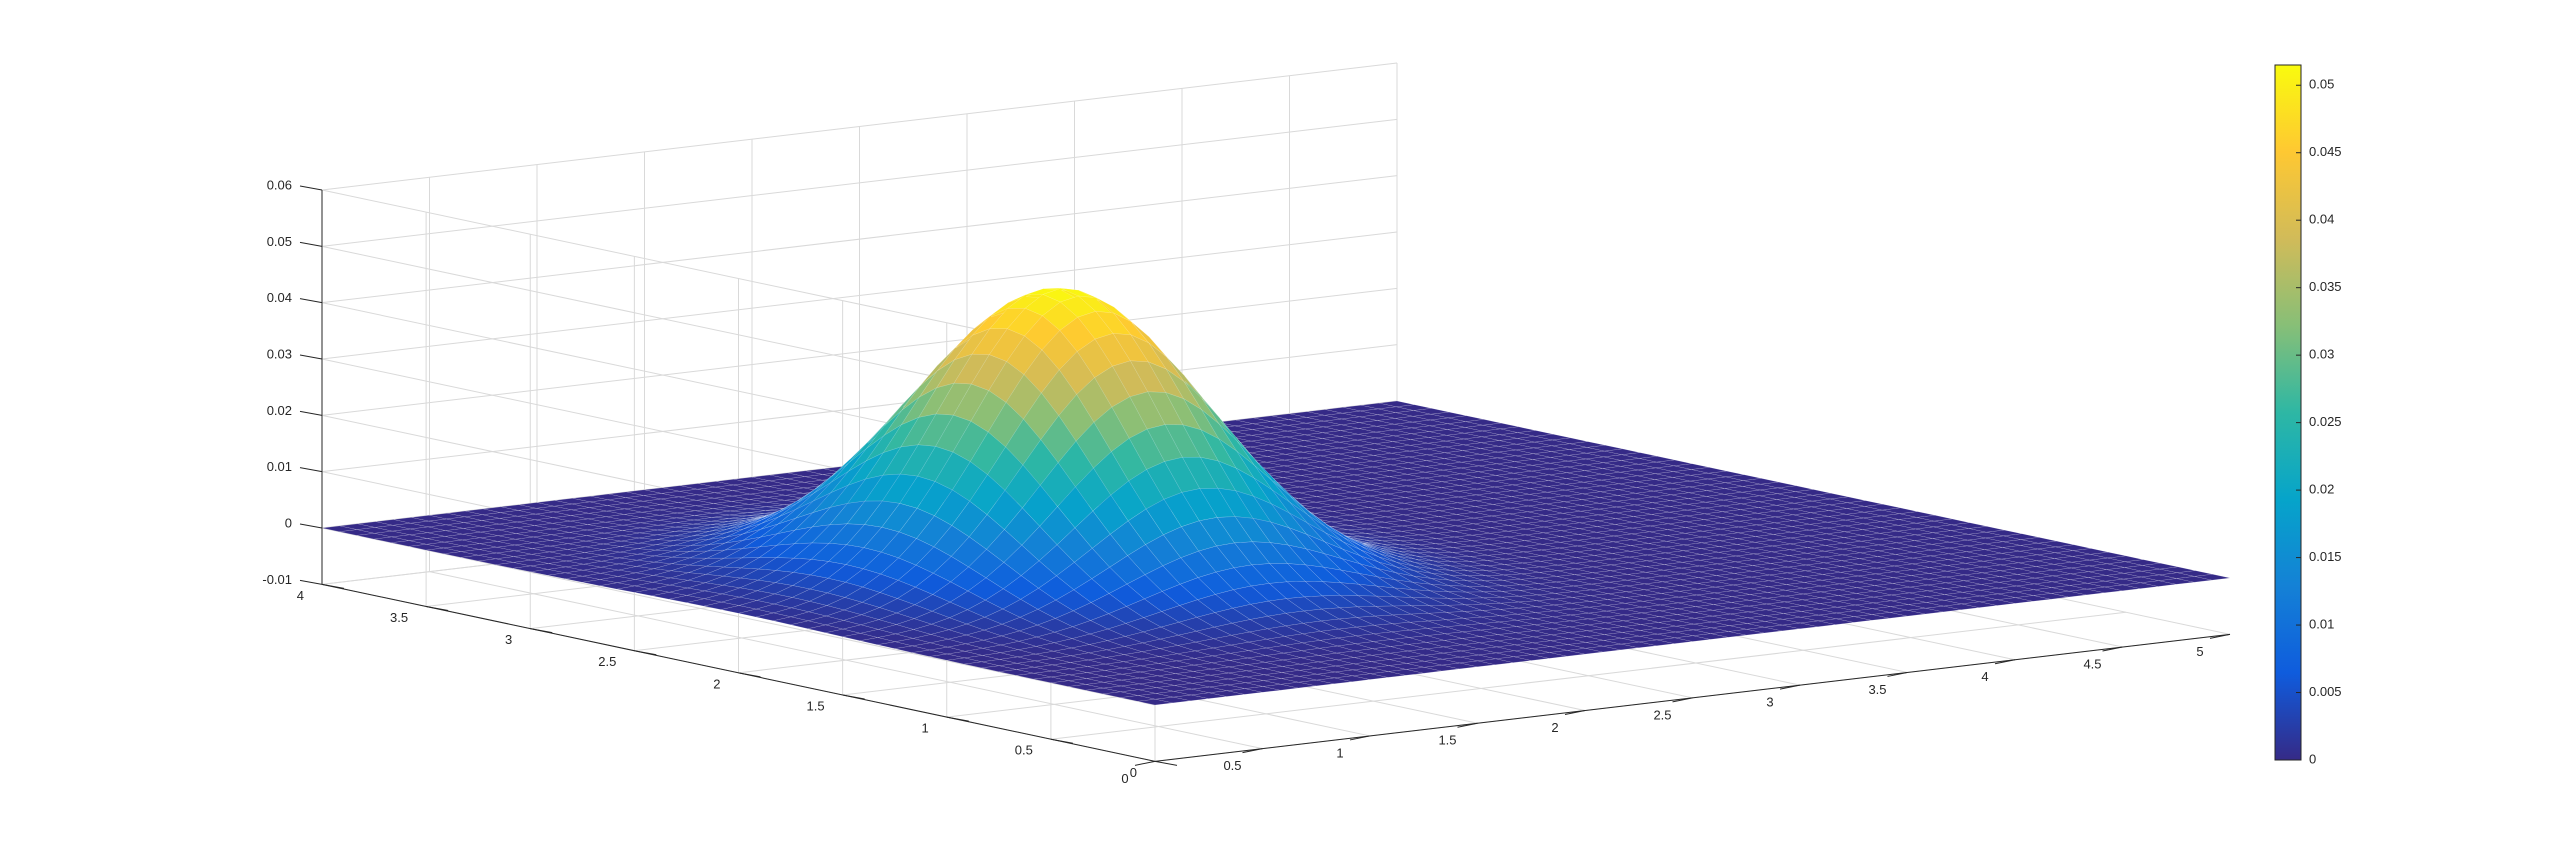  Describe the element at coordinates (2321, 219) in the screenshot. I see `colorbar-tick-label: 0.04` at that location.